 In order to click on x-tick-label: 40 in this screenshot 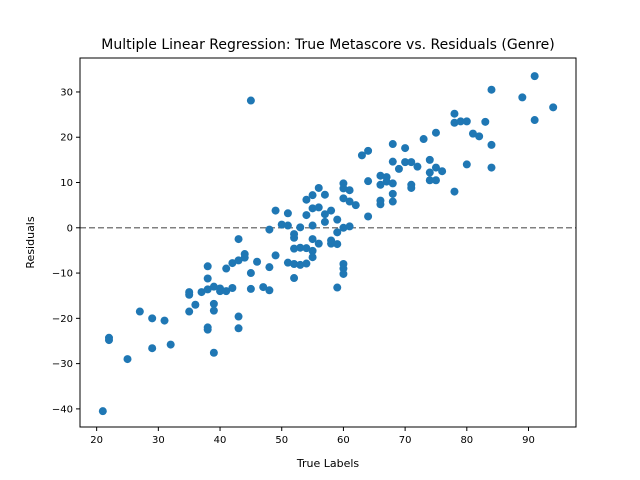, I will do `click(220, 440)`.